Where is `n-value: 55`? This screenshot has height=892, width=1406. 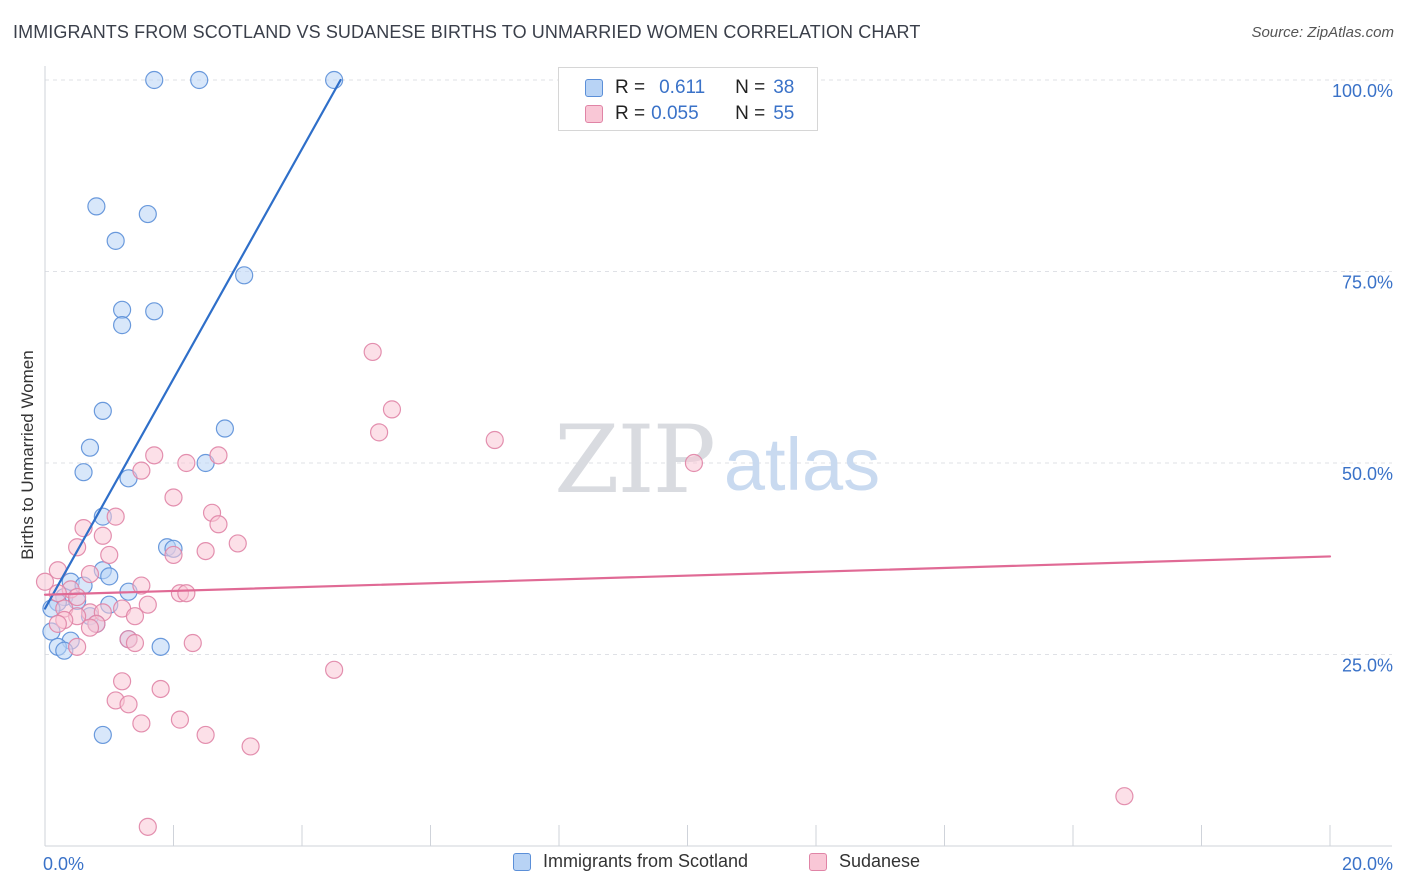
n-value: 55 is located at coordinates (784, 113).